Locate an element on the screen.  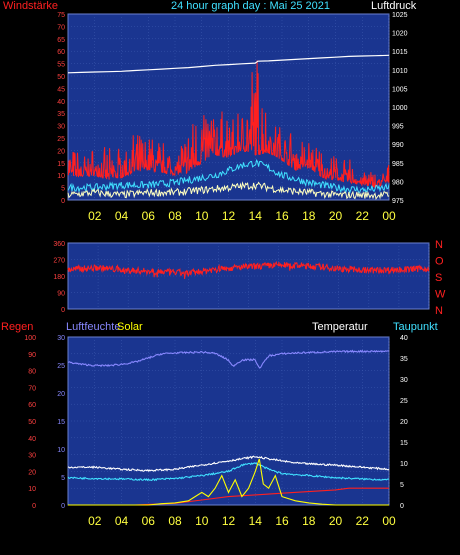
pressure-tick-label: 990 is located at coordinates (398, 145).